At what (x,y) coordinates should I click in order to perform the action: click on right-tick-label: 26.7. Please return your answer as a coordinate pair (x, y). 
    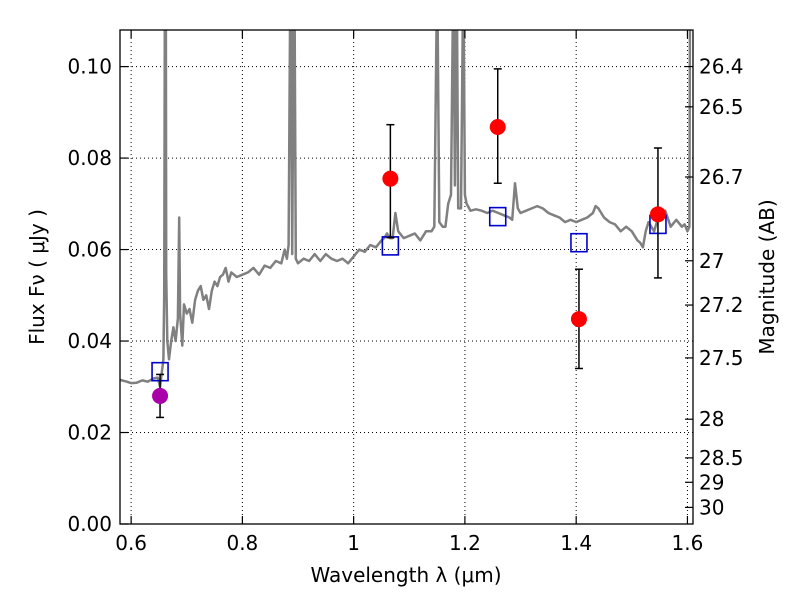
    Looking at the image, I should click on (721, 177).